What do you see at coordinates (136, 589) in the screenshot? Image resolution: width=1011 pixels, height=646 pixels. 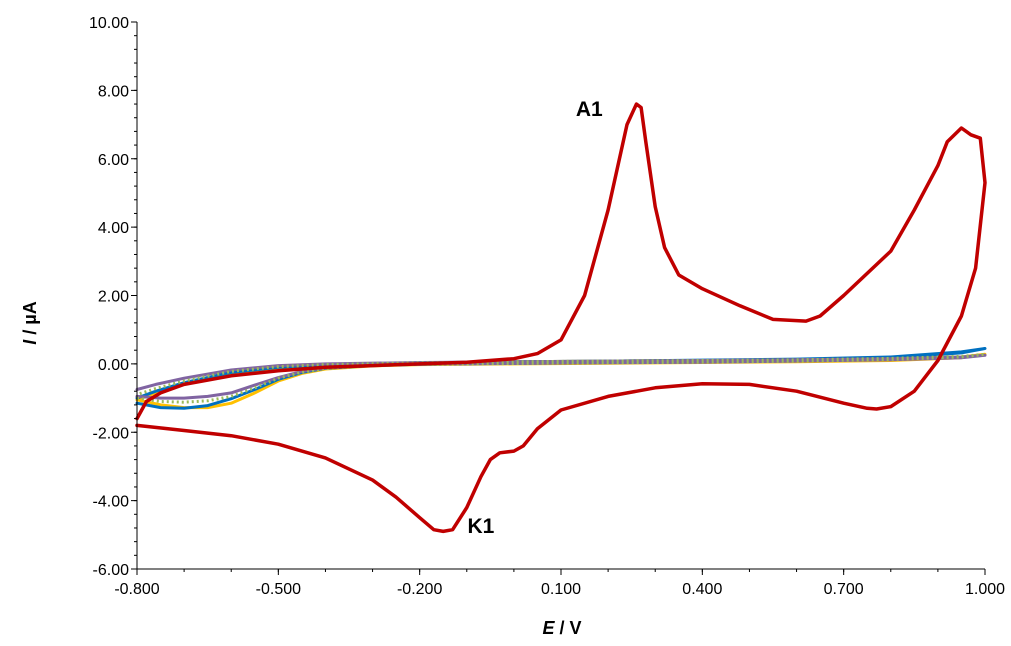 I see `x-tick-label: -0.800` at bounding box center [136, 589].